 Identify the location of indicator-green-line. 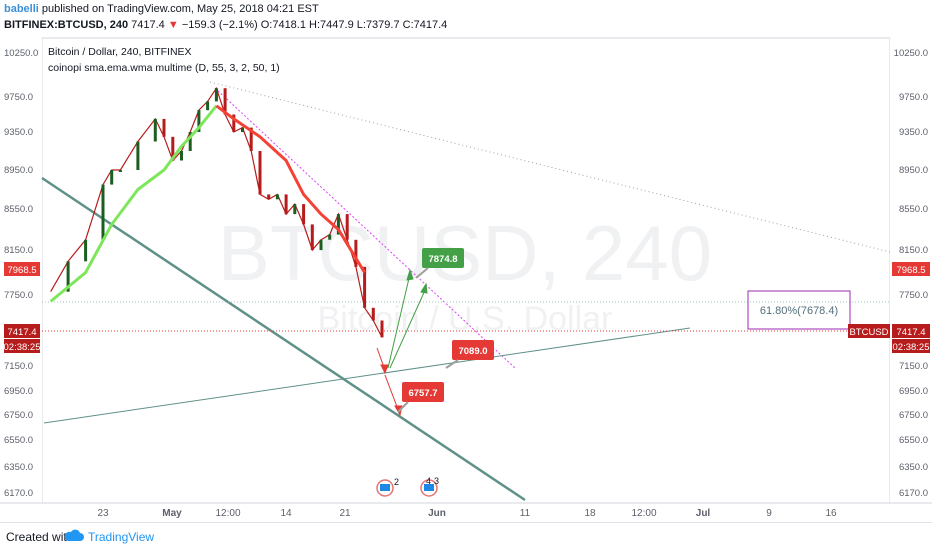
(133, 203).